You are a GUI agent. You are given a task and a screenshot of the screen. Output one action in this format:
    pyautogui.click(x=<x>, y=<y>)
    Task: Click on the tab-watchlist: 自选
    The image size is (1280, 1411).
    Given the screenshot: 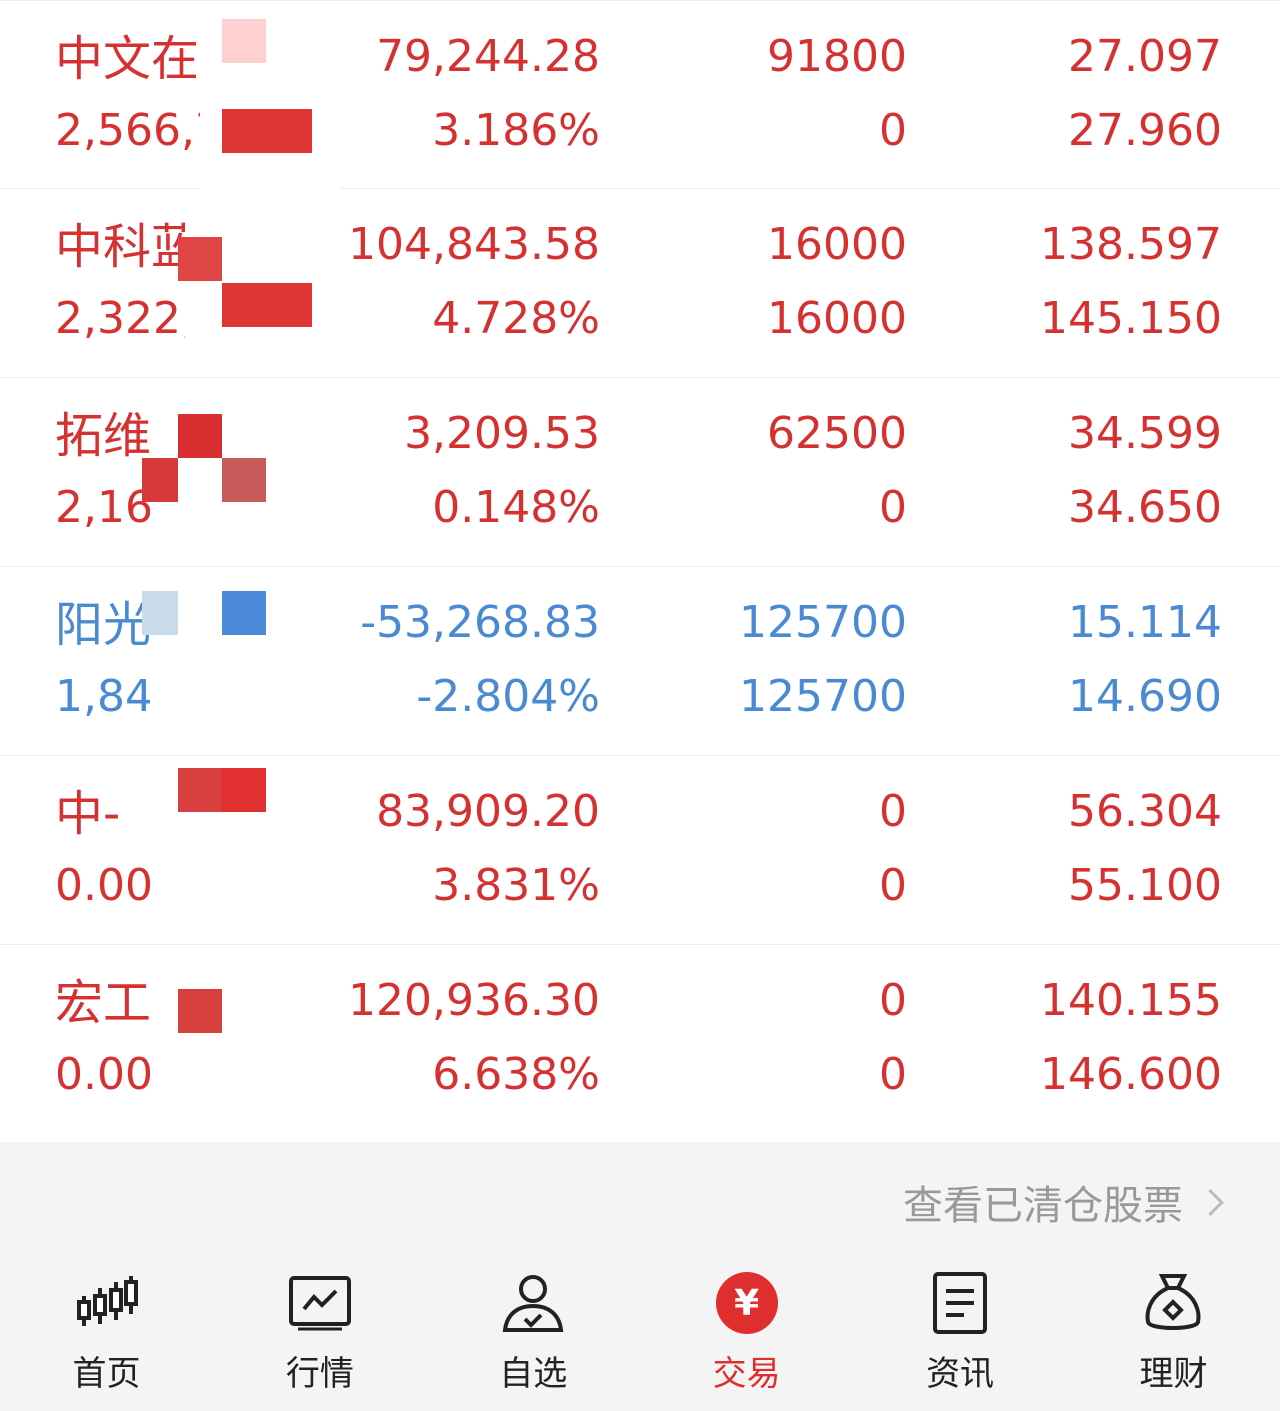 What is the action you would take?
    pyautogui.click(x=533, y=1330)
    